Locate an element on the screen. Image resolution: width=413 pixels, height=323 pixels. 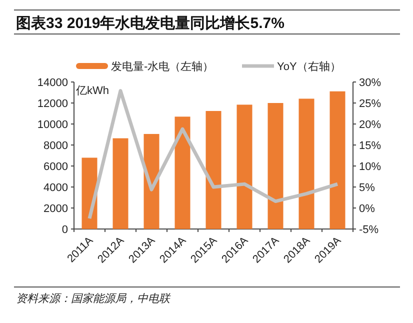
text: 资料来源：国家能源局，中电联 is located at coordinates (93, 298).